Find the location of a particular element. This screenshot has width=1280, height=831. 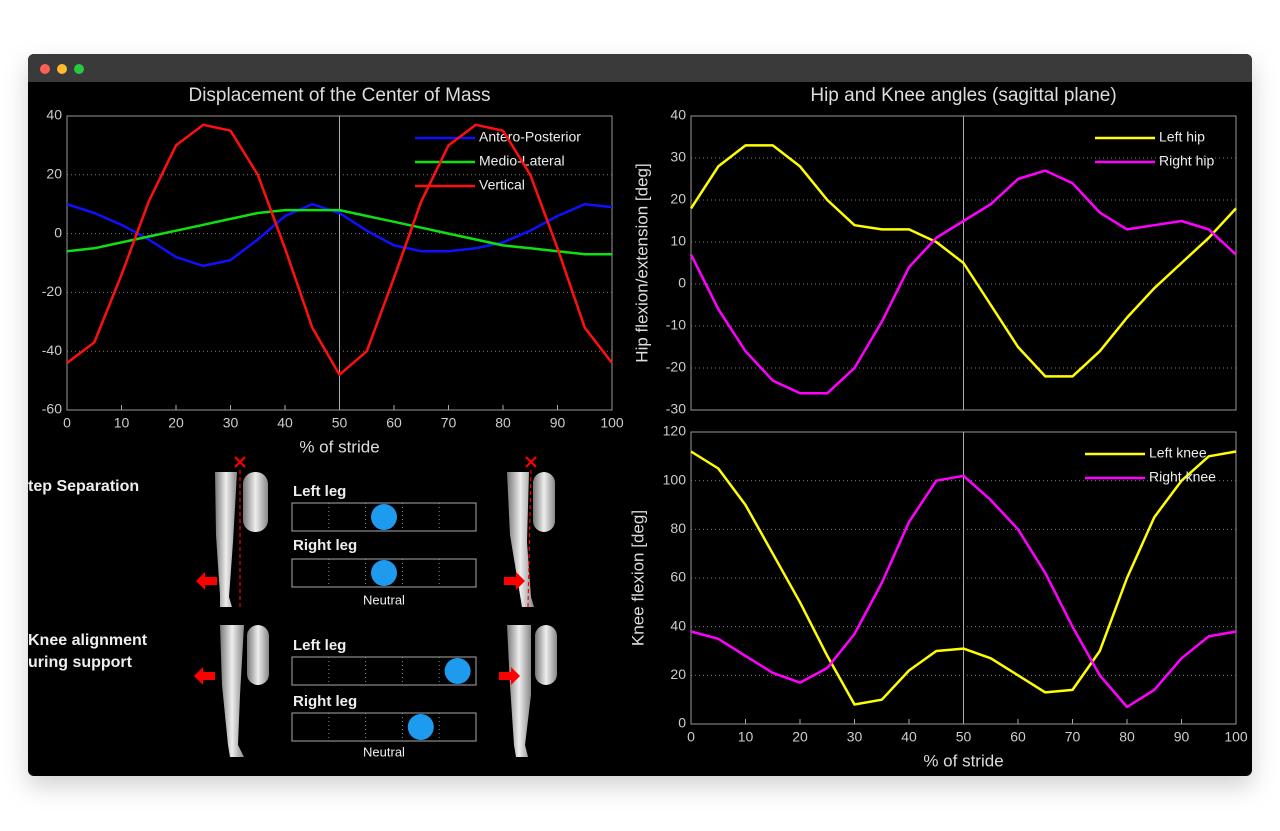

panel-title: Knee alignment is located at coordinates (88, 640).